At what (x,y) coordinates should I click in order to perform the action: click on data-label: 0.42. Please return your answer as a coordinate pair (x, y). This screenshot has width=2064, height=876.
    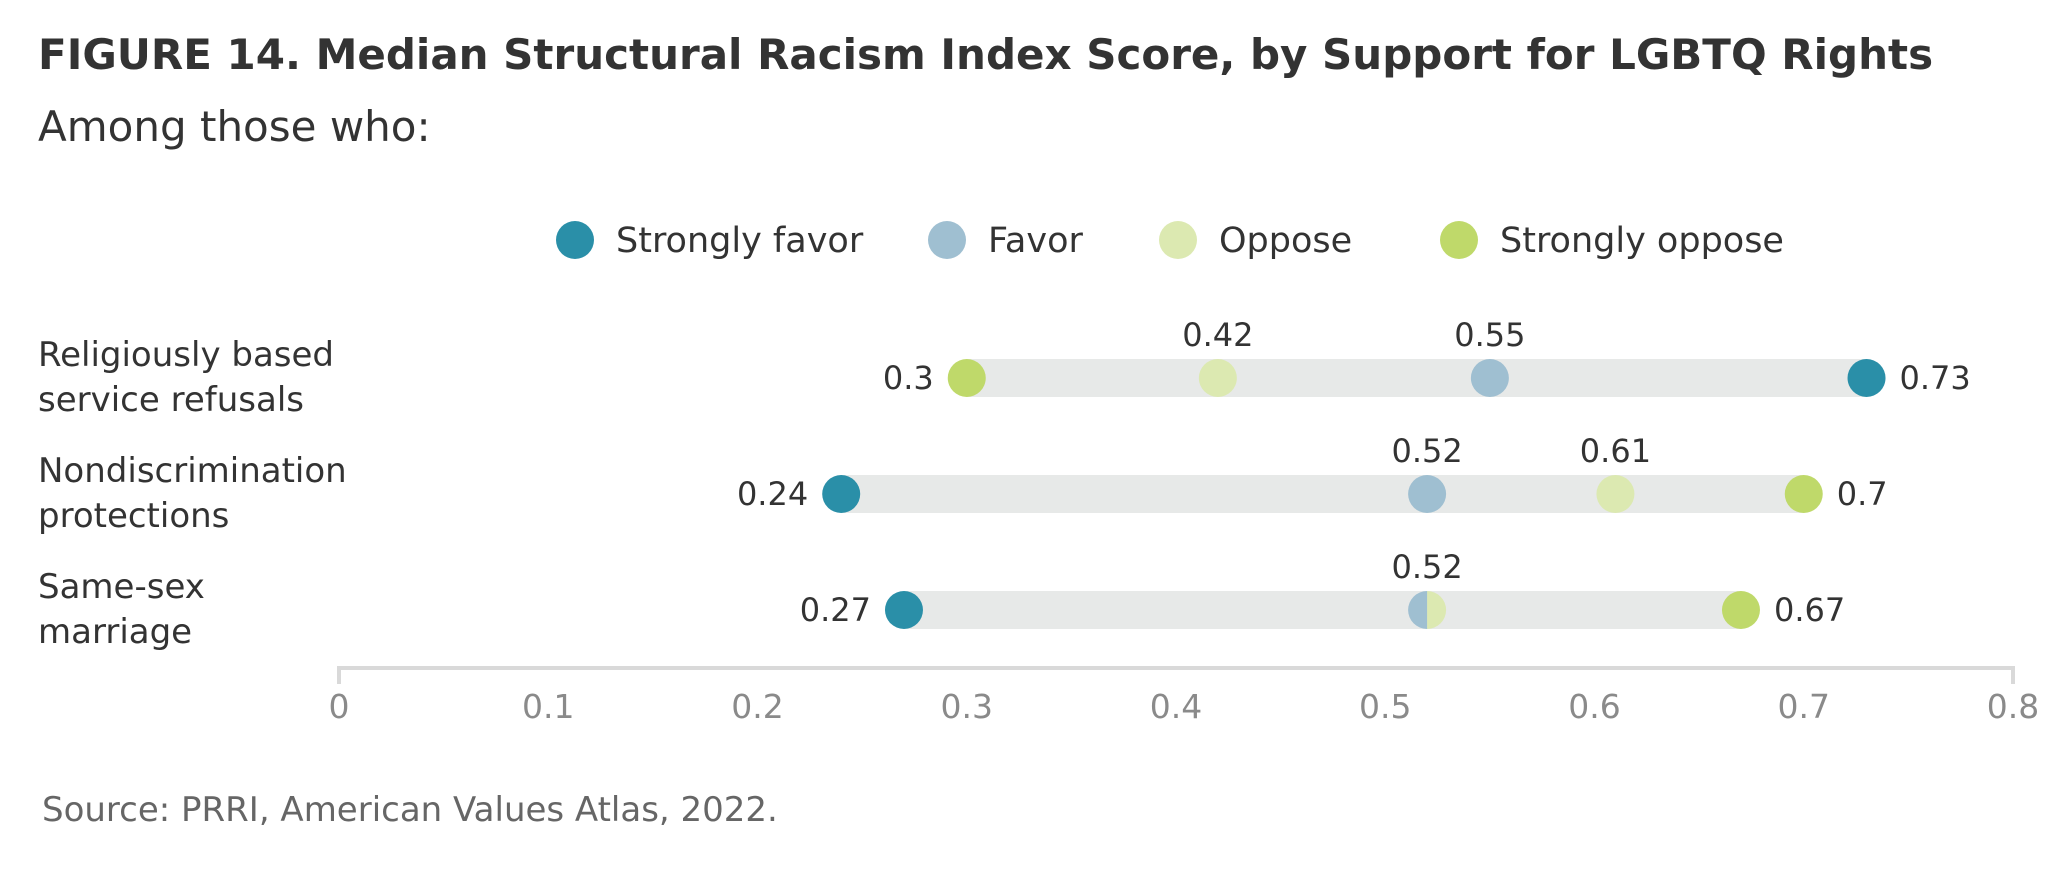
    Looking at the image, I should click on (1217, 335).